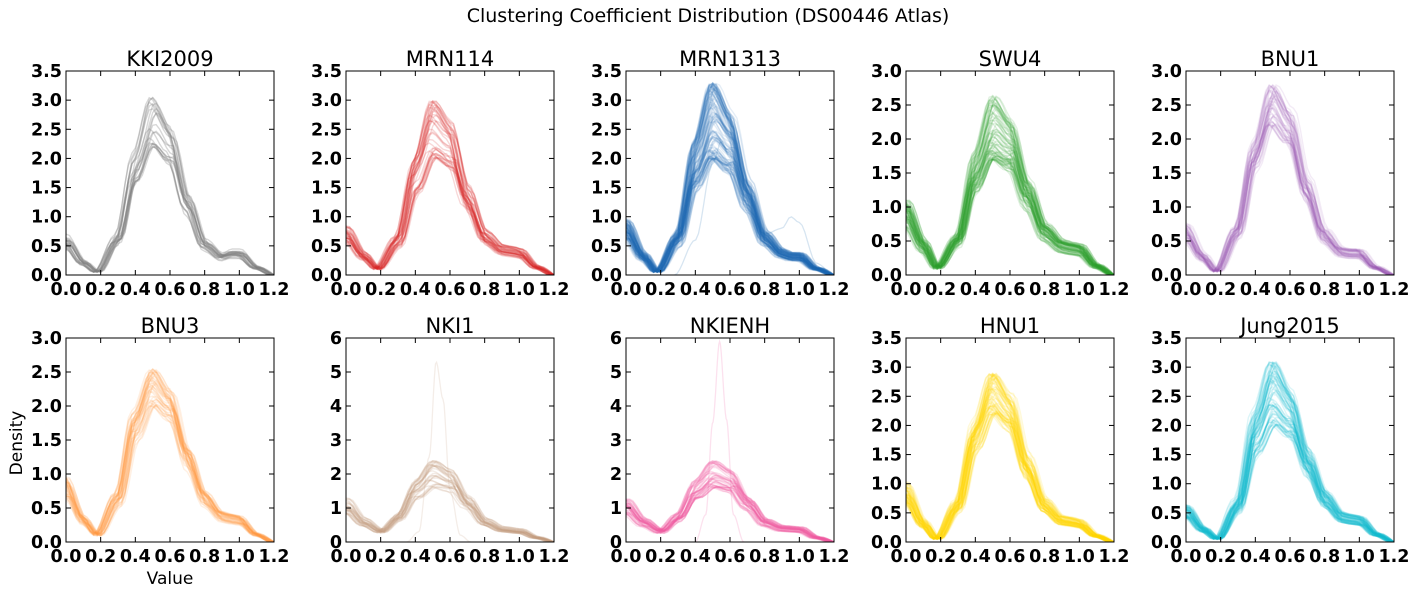 This screenshot has height=595, width=1416. I want to click on panel-title: NKIENH, so click(730, 326).